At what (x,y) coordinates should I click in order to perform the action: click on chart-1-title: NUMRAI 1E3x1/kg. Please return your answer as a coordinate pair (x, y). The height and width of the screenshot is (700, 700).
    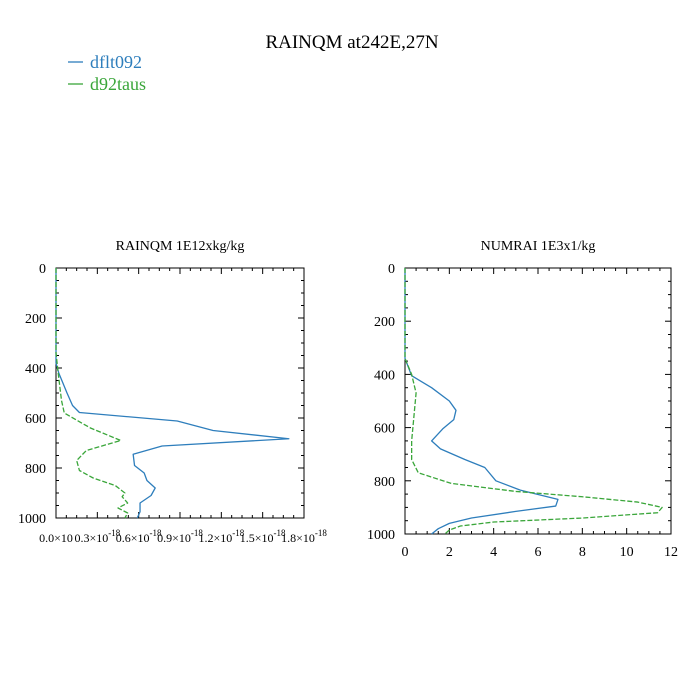
    Looking at the image, I should click on (538, 246).